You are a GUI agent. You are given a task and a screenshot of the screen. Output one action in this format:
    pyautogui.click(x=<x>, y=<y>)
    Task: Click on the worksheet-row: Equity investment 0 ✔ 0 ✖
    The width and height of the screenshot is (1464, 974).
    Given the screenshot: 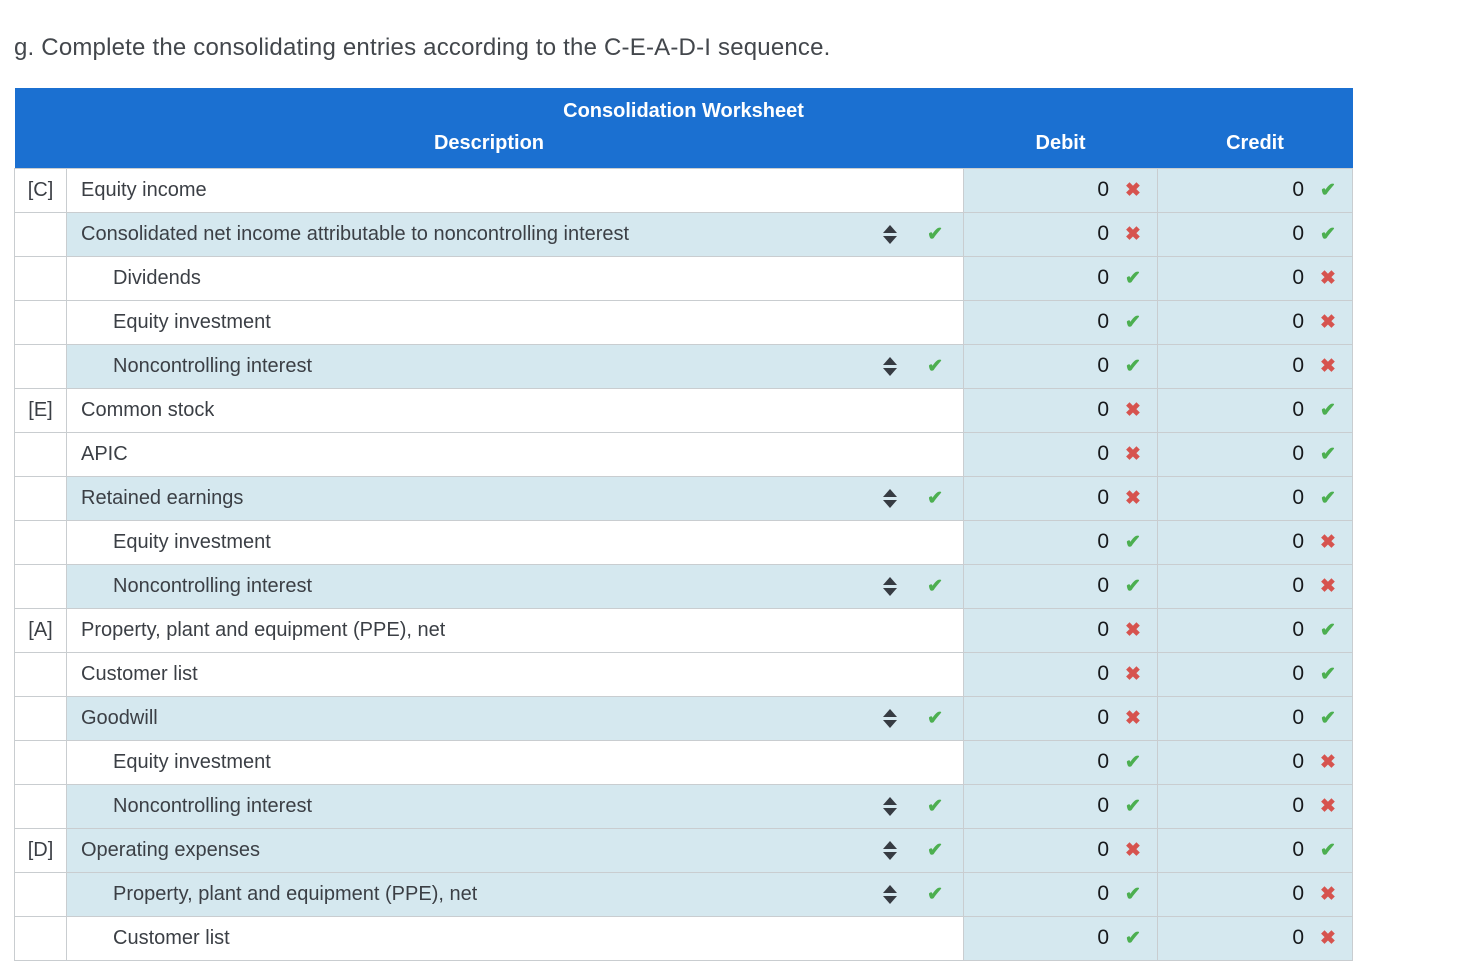 What is the action you would take?
    pyautogui.click(x=684, y=542)
    